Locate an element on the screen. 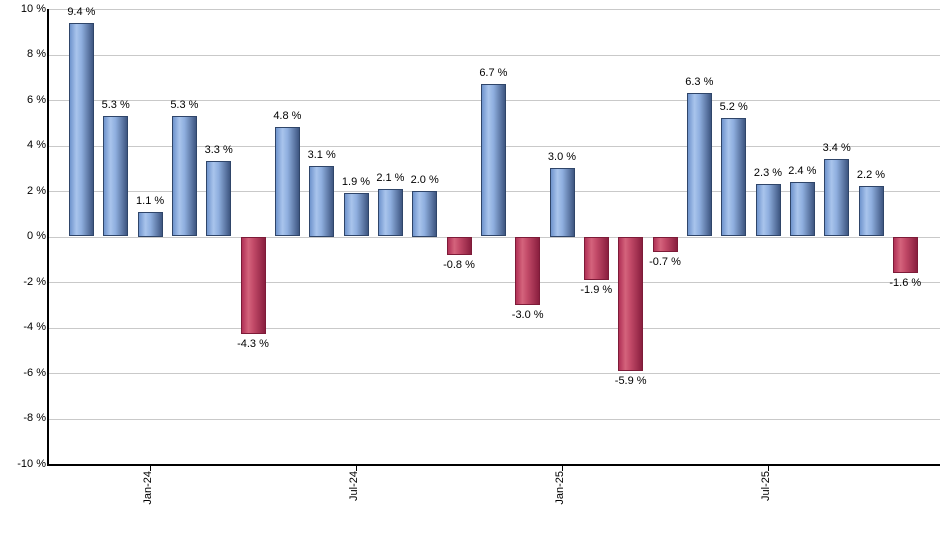 This screenshot has width=940, height=550. x-axis-line is located at coordinates (493, 465).